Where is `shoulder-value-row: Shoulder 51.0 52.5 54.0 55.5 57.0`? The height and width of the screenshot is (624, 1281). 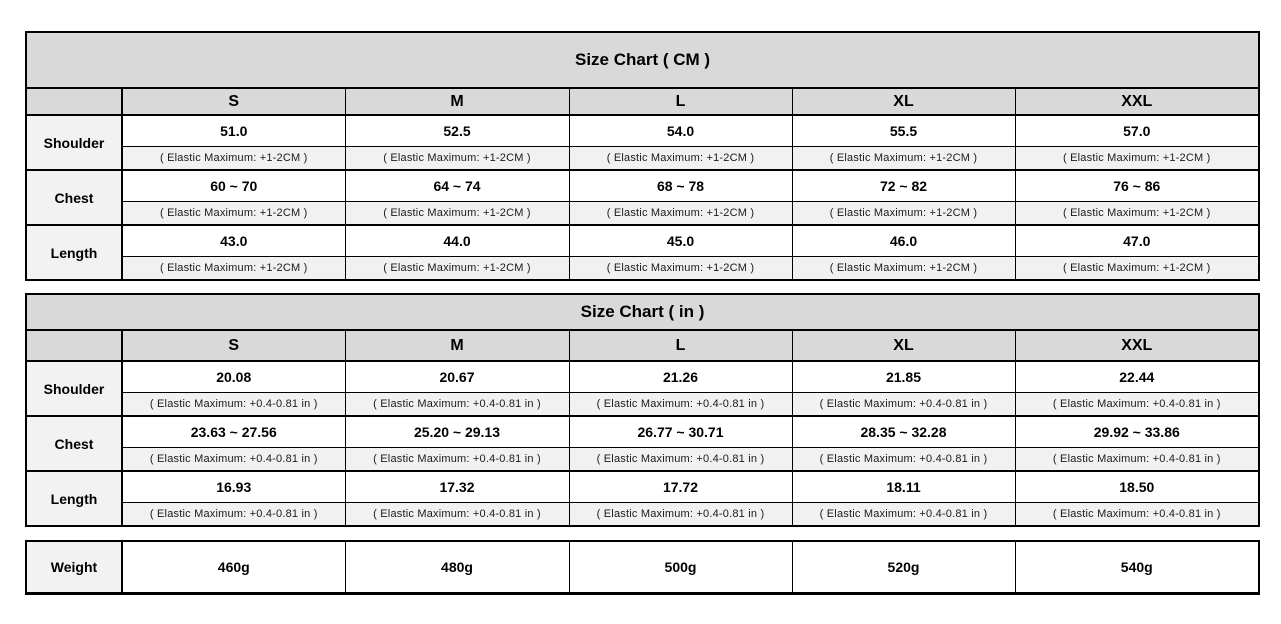
shoulder-value-row: Shoulder 51.0 52.5 54.0 55.5 57.0 is located at coordinates (642, 142).